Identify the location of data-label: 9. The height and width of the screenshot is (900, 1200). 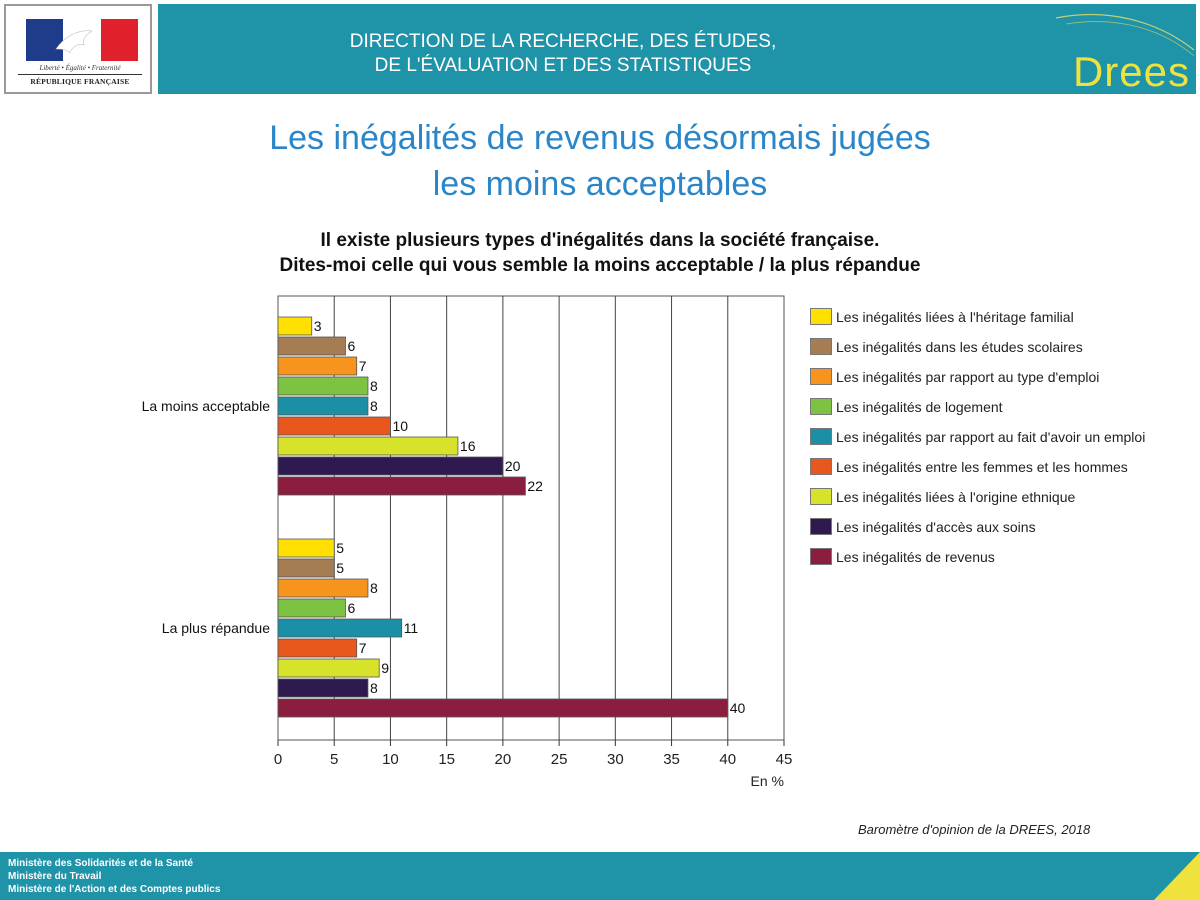
(385, 668).